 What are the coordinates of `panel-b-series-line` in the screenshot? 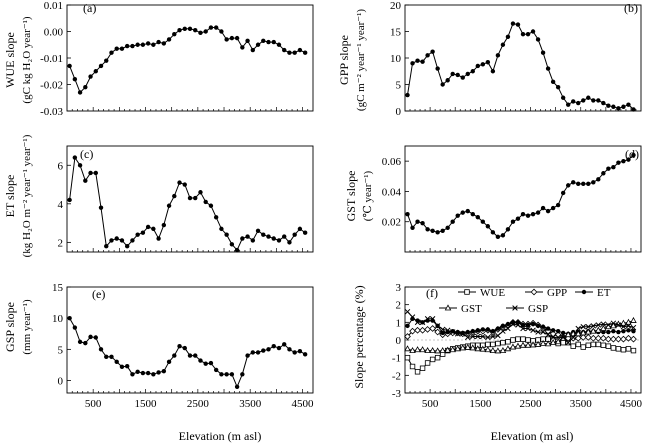 It's located at (520, 66).